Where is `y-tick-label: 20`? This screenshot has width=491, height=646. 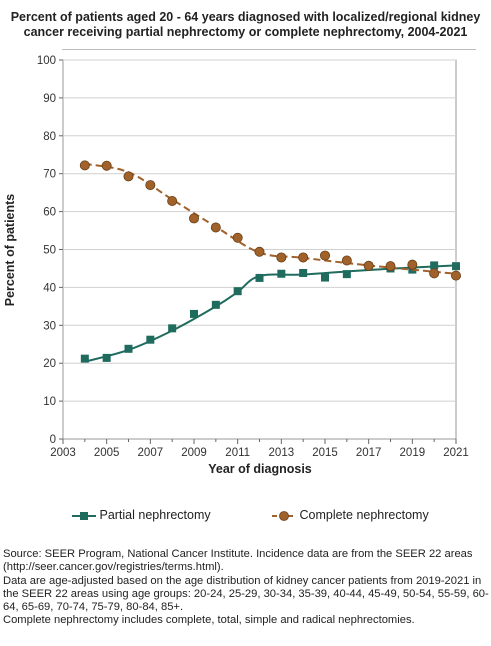
y-tick-label: 20 is located at coordinates (49, 364).